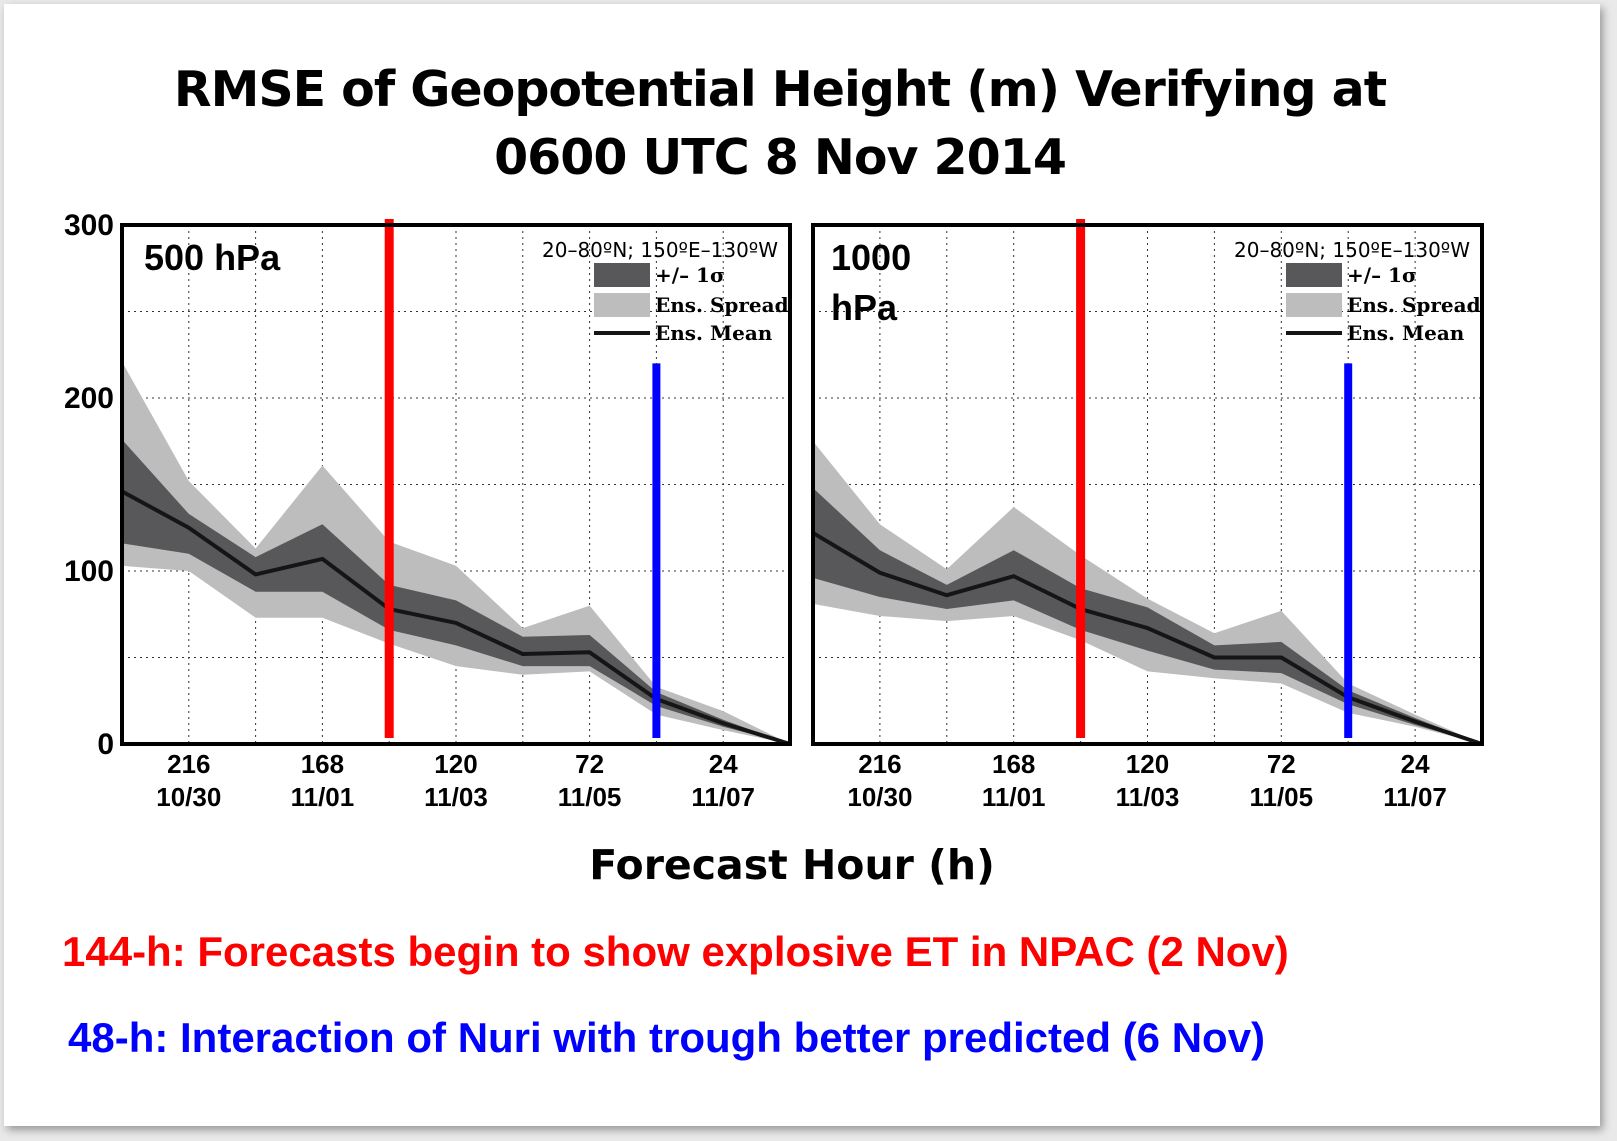  What do you see at coordinates (188, 764) in the screenshot?
I see `p0-x-tick-label-216: 216` at bounding box center [188, 764].